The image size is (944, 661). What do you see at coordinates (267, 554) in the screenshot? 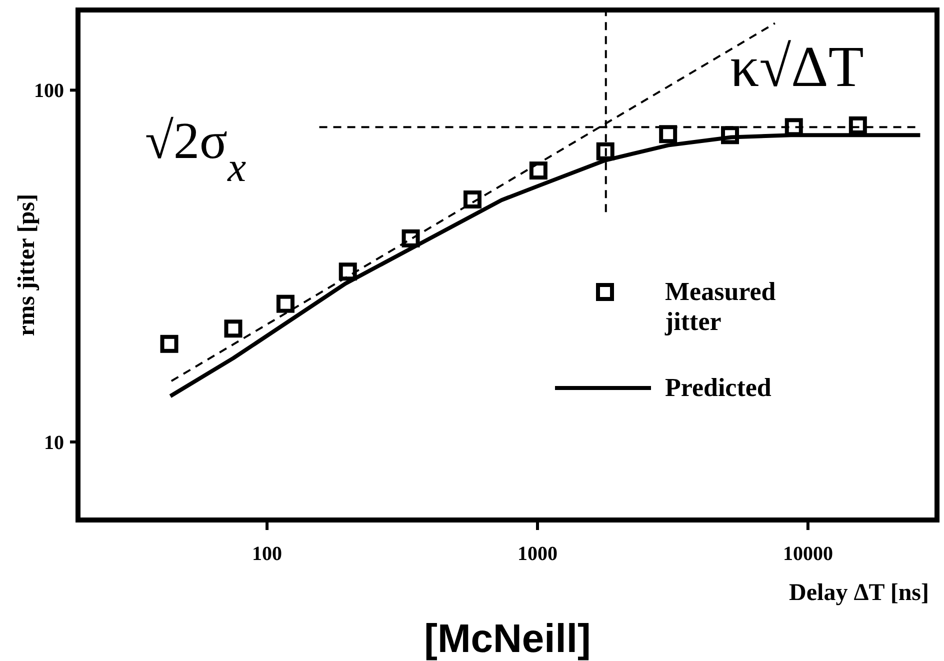
I see `x-tick-label: 100` at bounding box center [267, 554].